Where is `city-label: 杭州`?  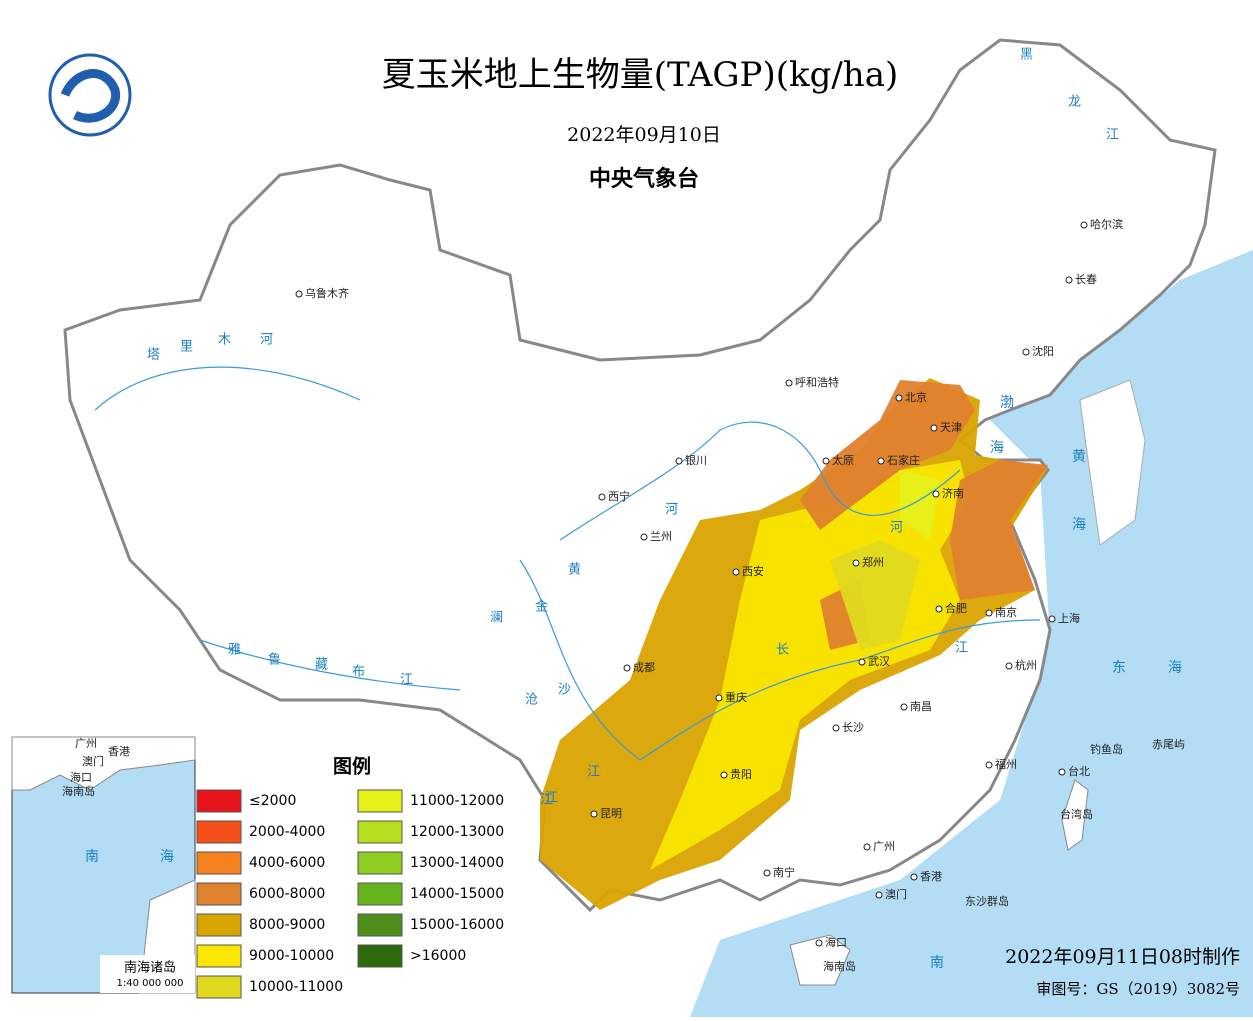 city-label: 杭州 is located at coordinates (1026, 665).